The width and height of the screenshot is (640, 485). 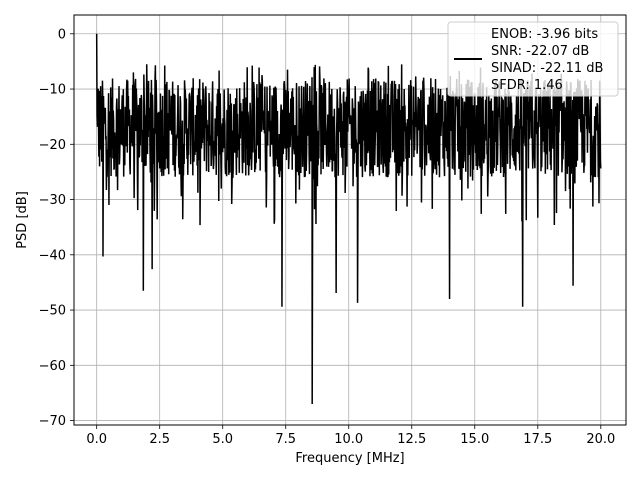 What do you see at coordinates (52, 311) in the screenshot?
I see `y-tick-label: −50` at bounding box center [52, 311].